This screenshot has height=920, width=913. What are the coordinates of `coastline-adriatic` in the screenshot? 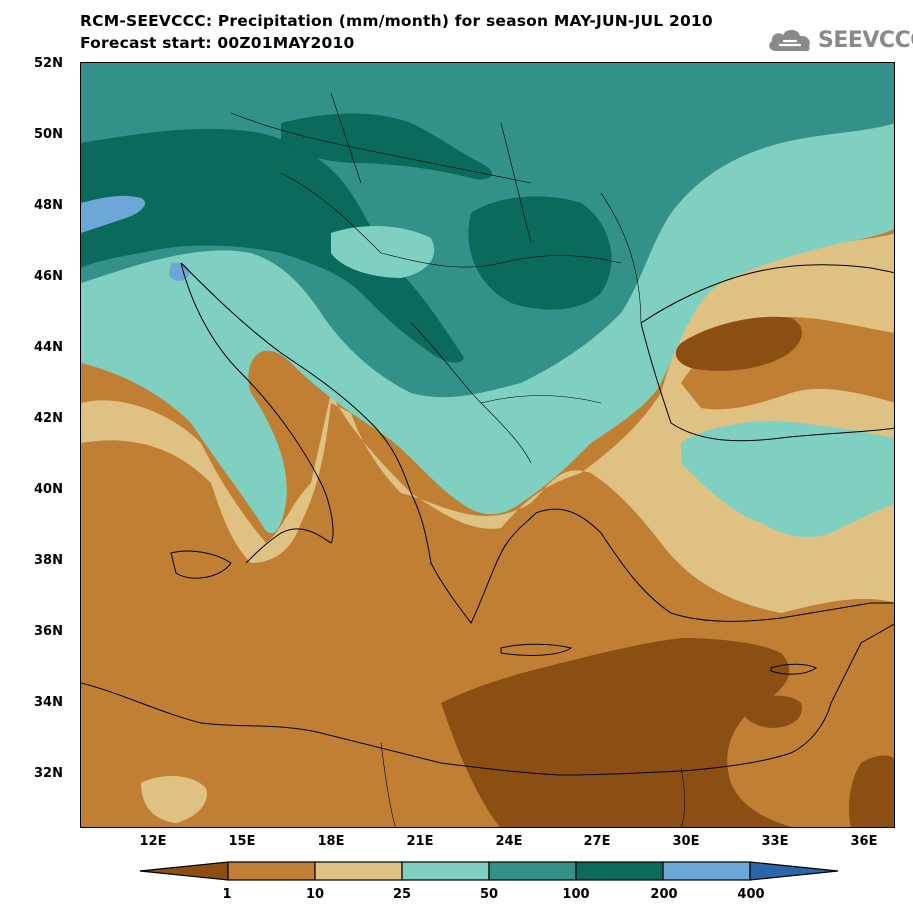 It's located at (296, 378).